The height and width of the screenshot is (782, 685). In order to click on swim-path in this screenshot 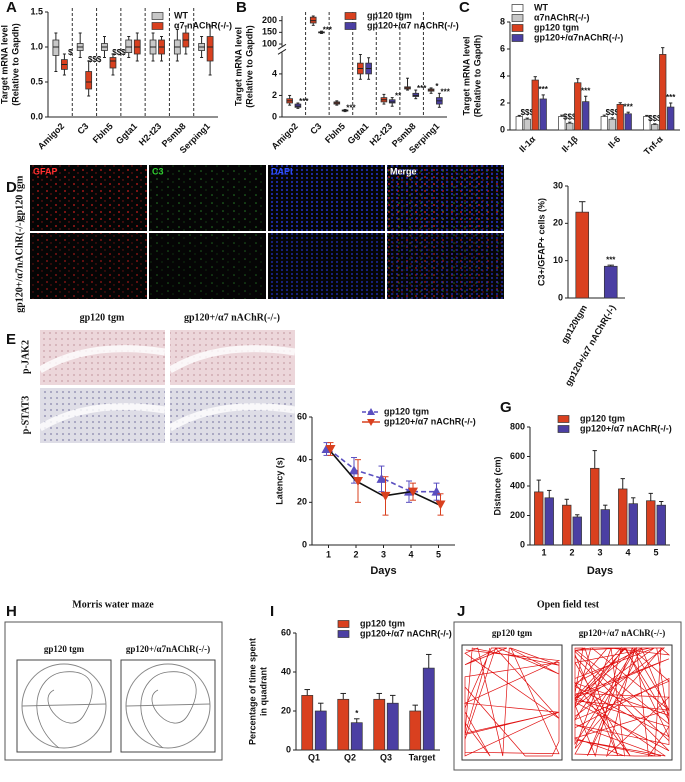, I will do `click(168, 710)`.